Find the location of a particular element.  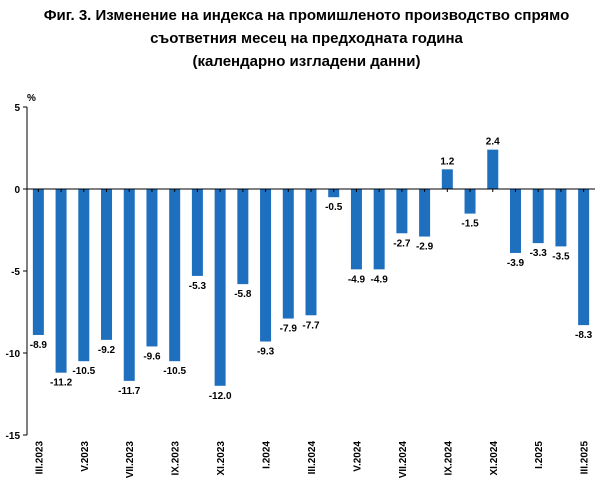

bar-III.2024 is located at coordinates (311, 252).